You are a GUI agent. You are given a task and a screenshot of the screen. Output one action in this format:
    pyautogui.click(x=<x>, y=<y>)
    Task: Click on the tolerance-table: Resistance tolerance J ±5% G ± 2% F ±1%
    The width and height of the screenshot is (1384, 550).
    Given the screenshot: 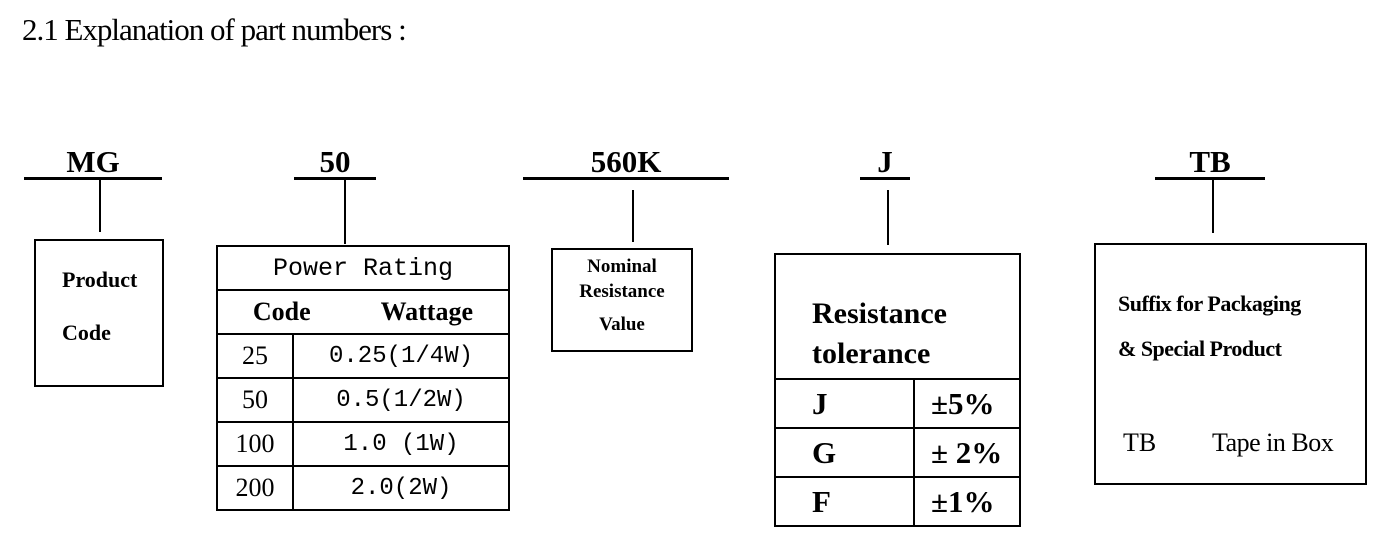 What is the action you would take?
    pyautogui.click(x=897, y=390)
    